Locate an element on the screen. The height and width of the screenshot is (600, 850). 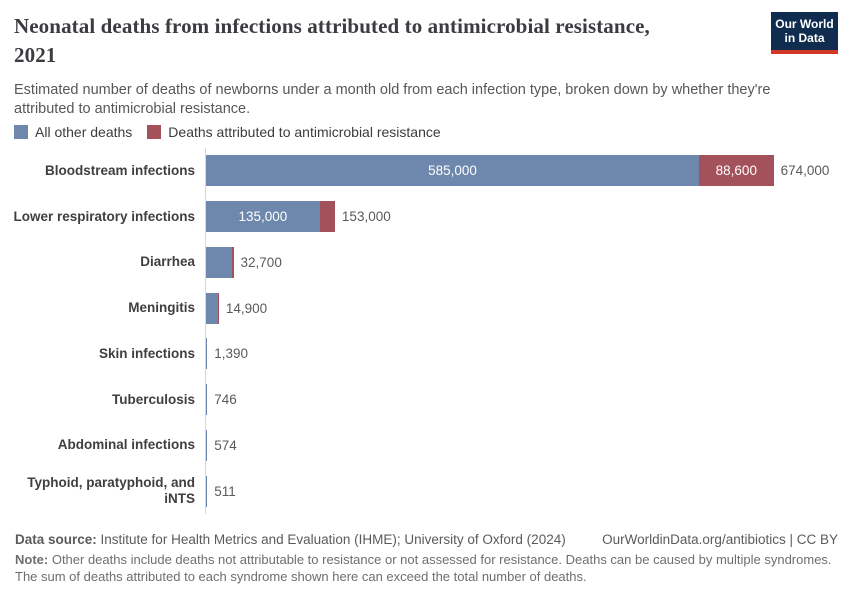
chart-row: Tuberculosis 746 is located at coordinates (425, 400).